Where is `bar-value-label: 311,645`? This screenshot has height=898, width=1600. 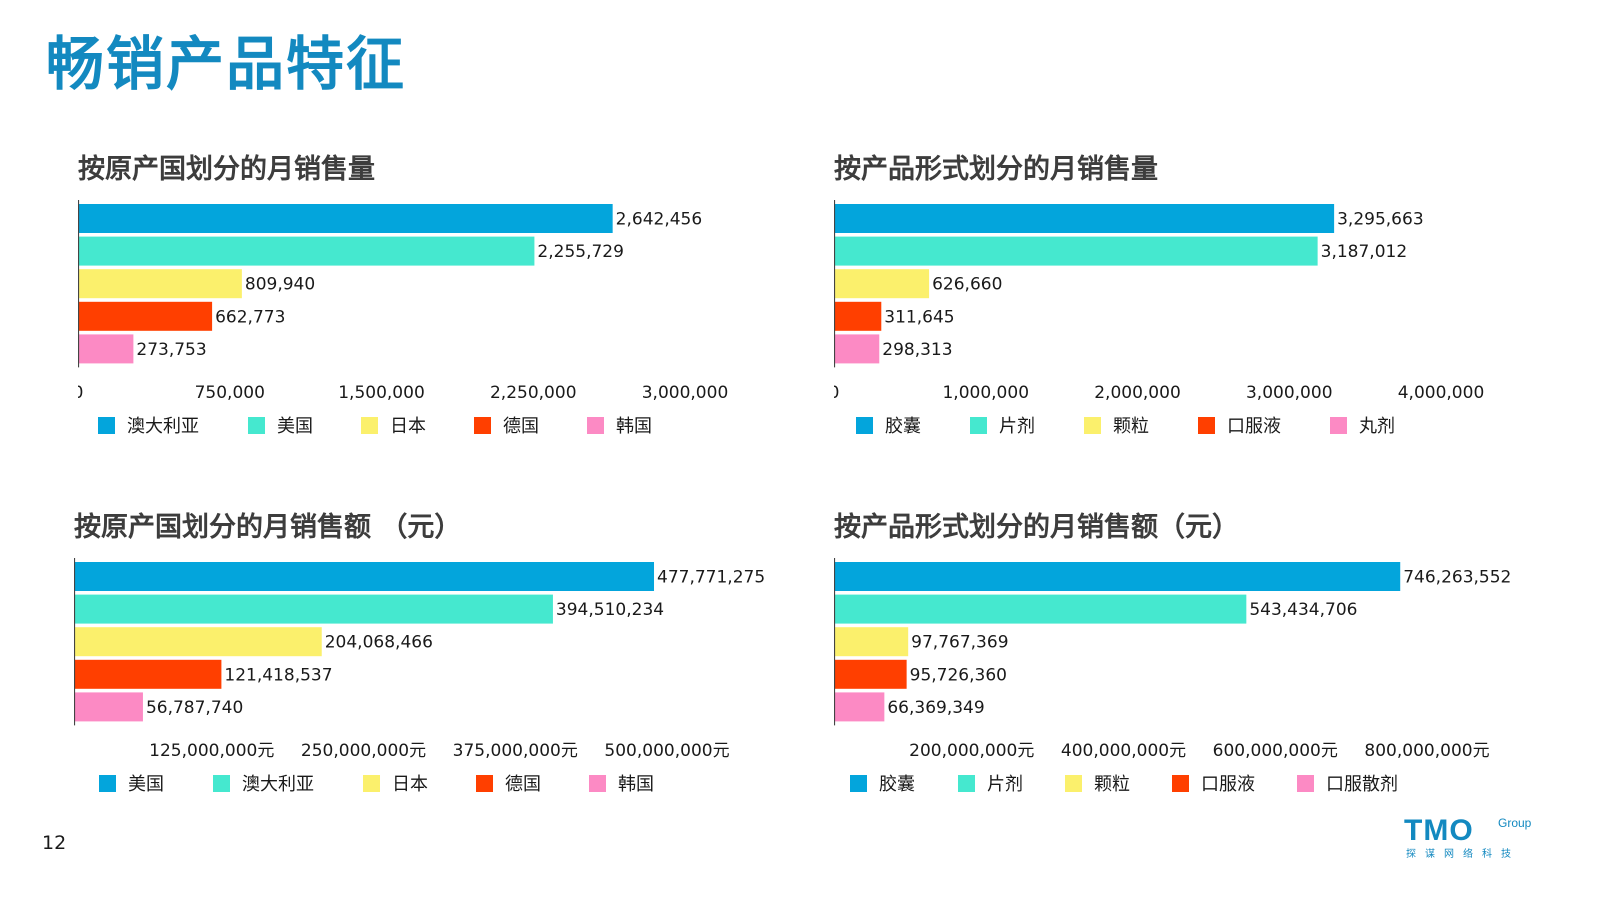
bar-value-label: 311,645 is located at coordinates (919, 317).